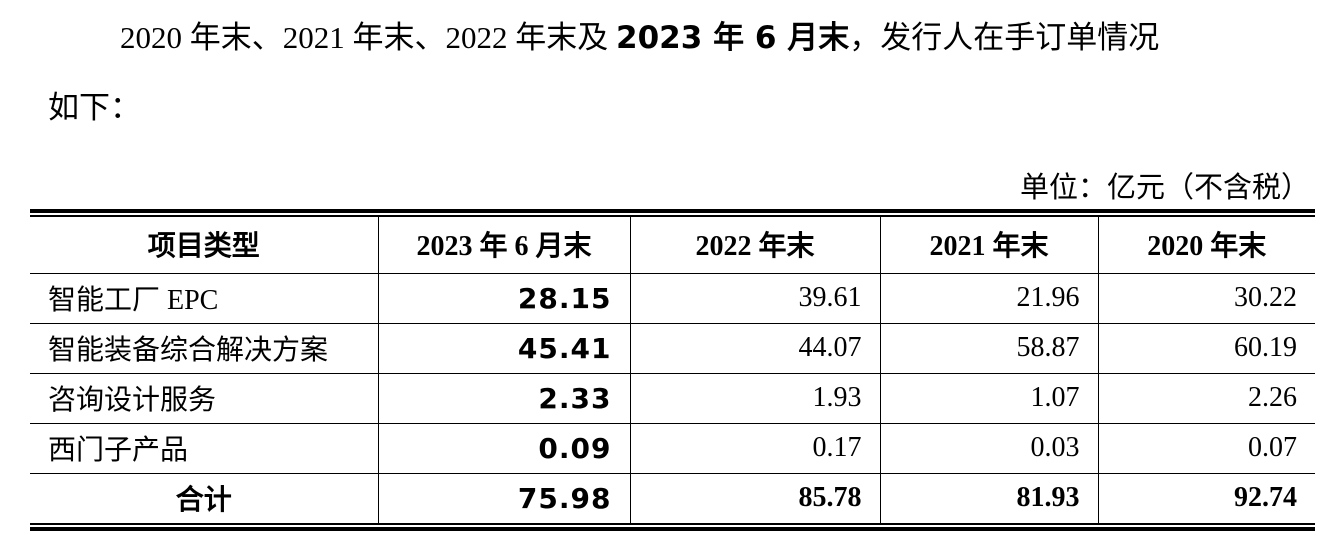 This screenshot has height=558, width=1334. Describe the element at coordinates (755, 245) in the screenshot. I see `header-cell: 2022 年末` at that location.